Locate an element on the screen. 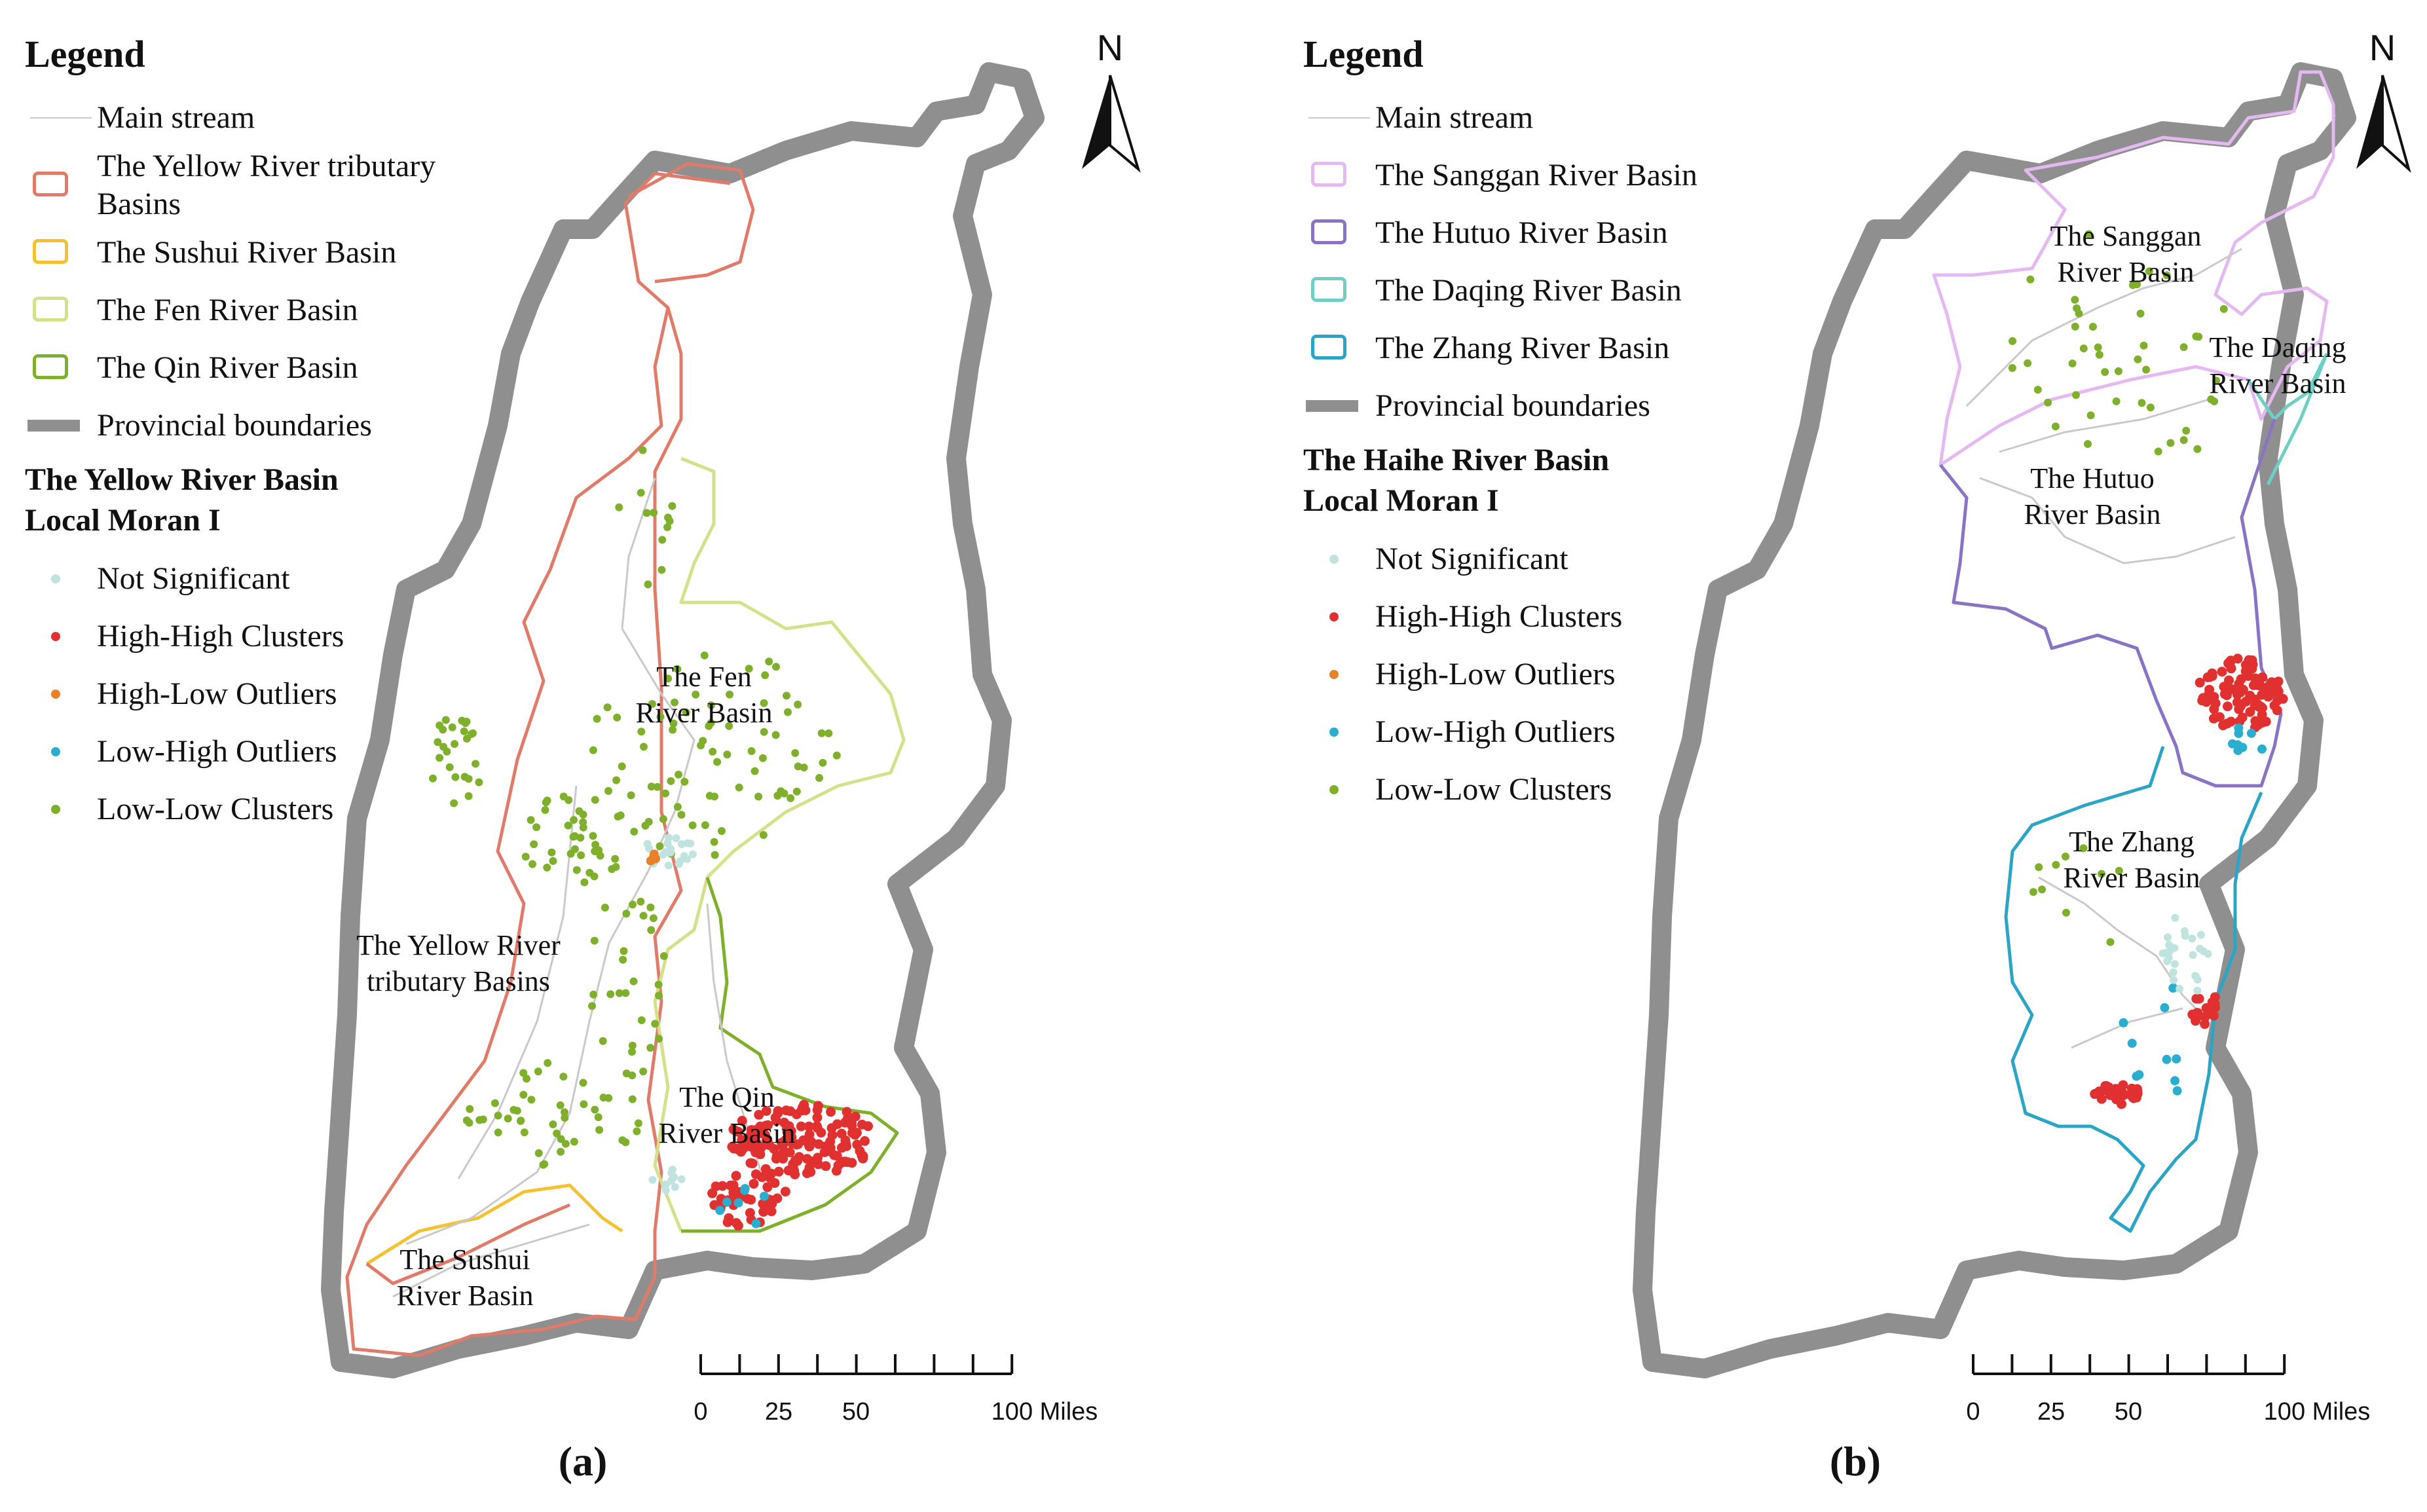 The height and width of the screenshot is (1512, 2427). label-hutuo-1: The Hutuo is located at coordinates (2092, 478).